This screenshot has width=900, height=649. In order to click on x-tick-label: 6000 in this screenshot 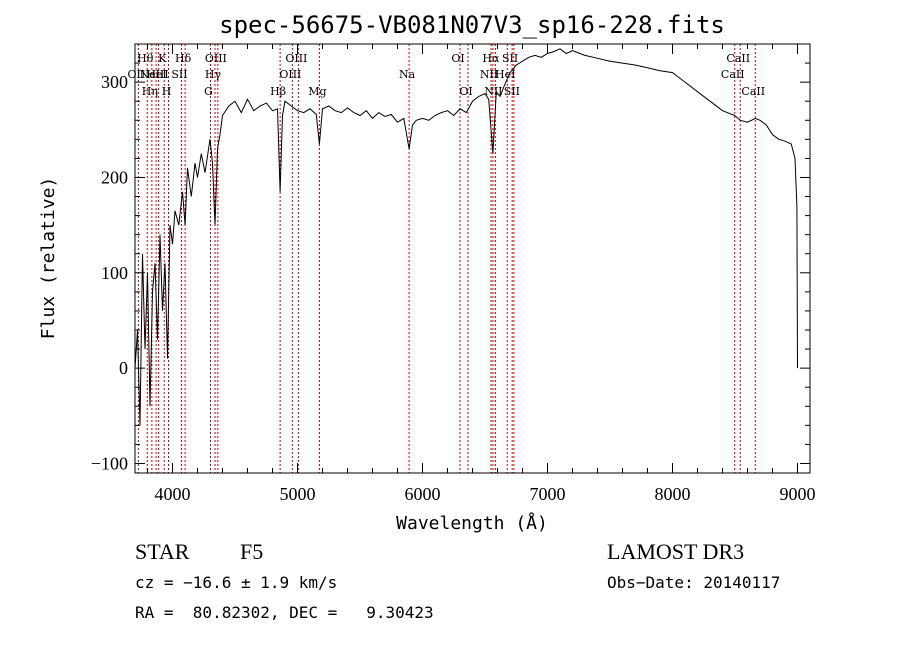, I will do `click(423, 494)`.